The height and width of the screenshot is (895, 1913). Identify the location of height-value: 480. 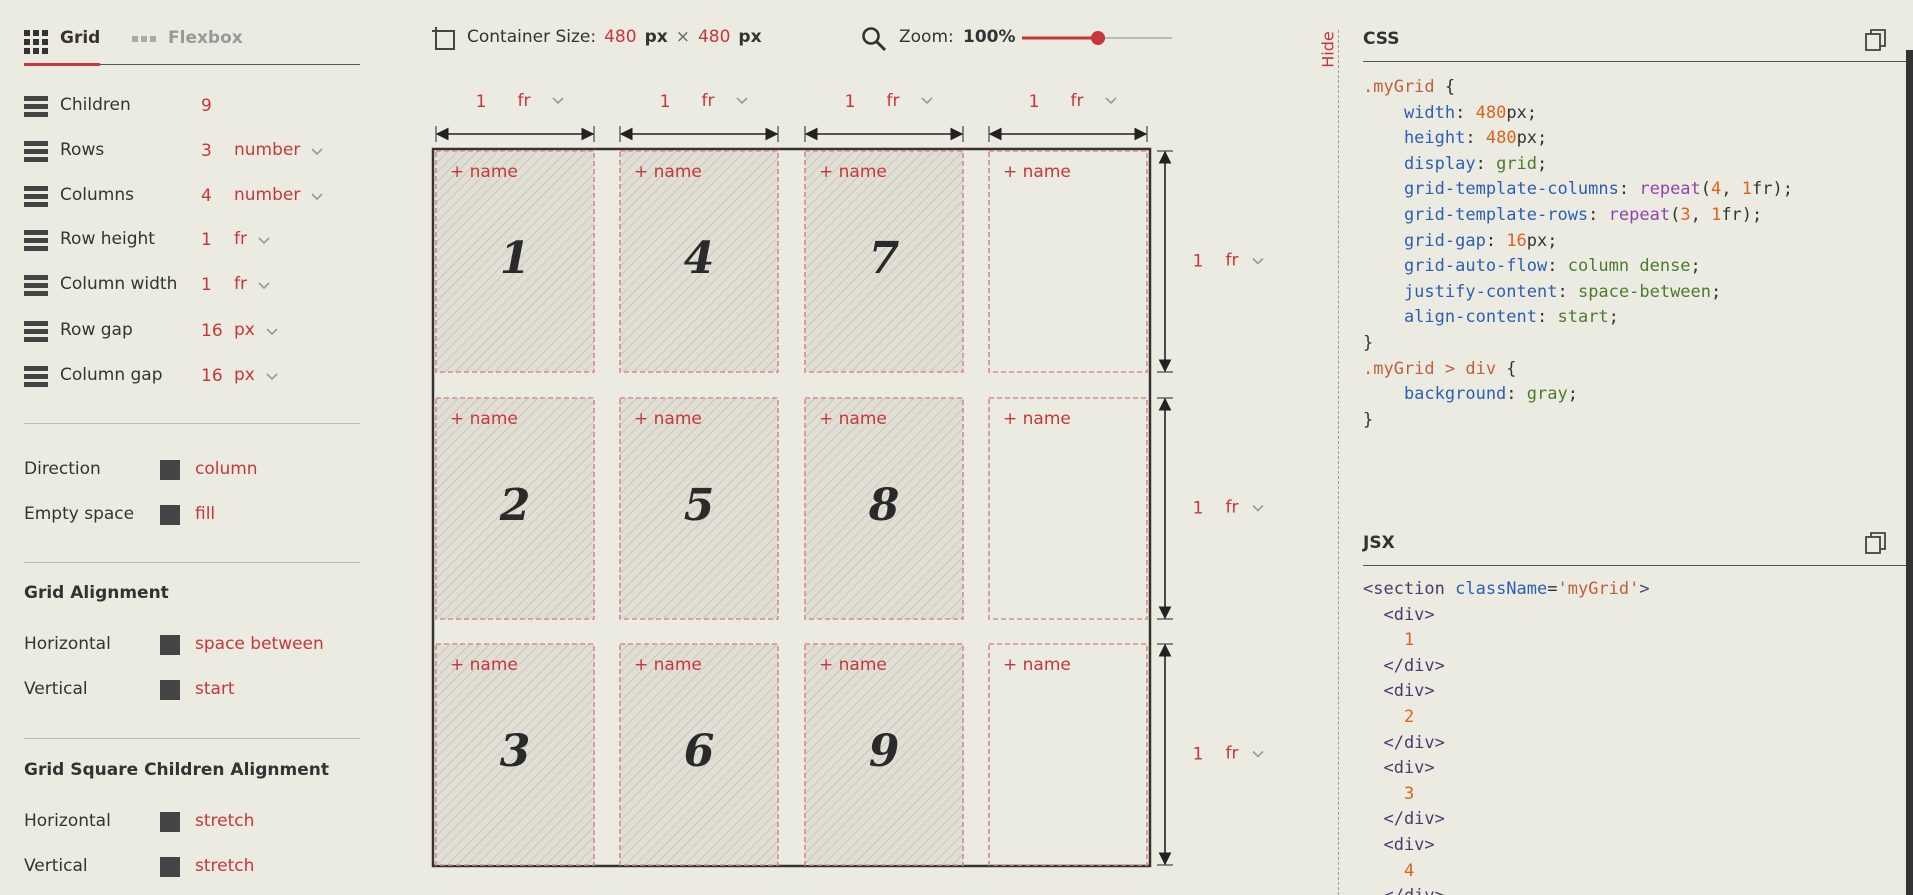
(714, 37).